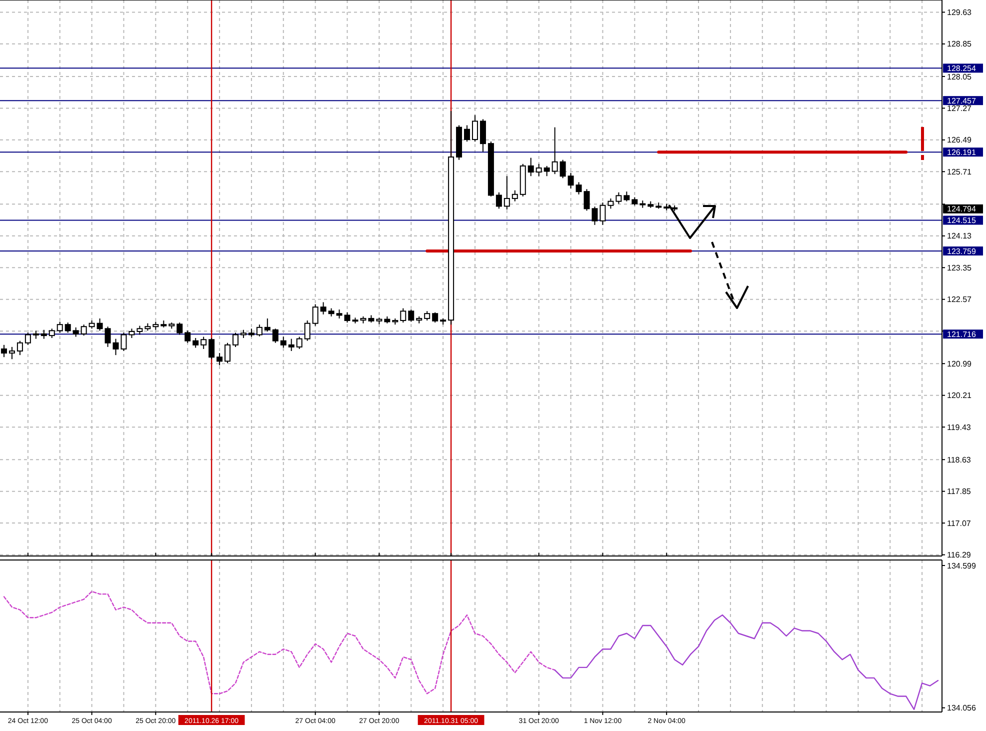 The height and width of the screenshot is (731, 986). Describe the element at coordinates (959, 236) in the screenshot. I see `y-tick-label: 124.13` at that location.